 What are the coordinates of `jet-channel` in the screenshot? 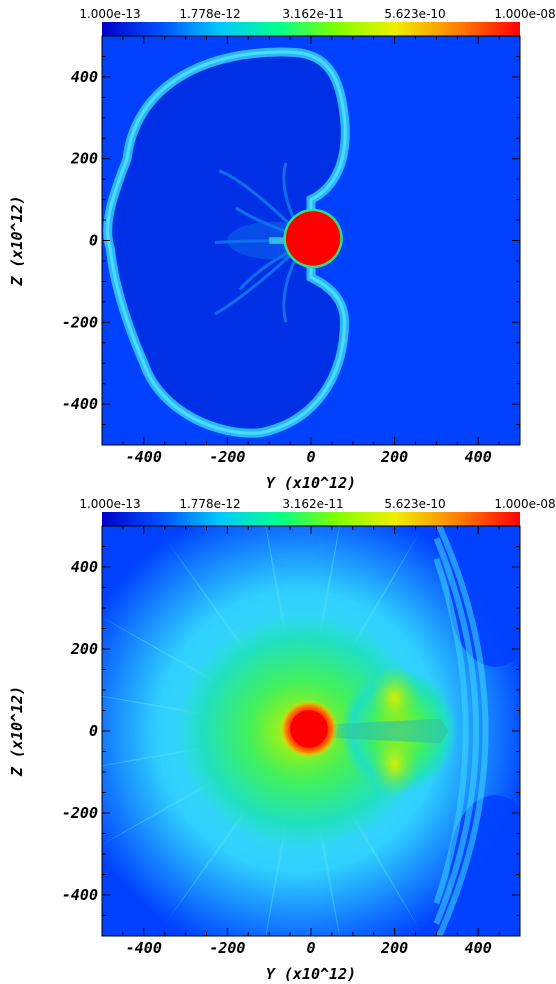 It's located at (384, 731).